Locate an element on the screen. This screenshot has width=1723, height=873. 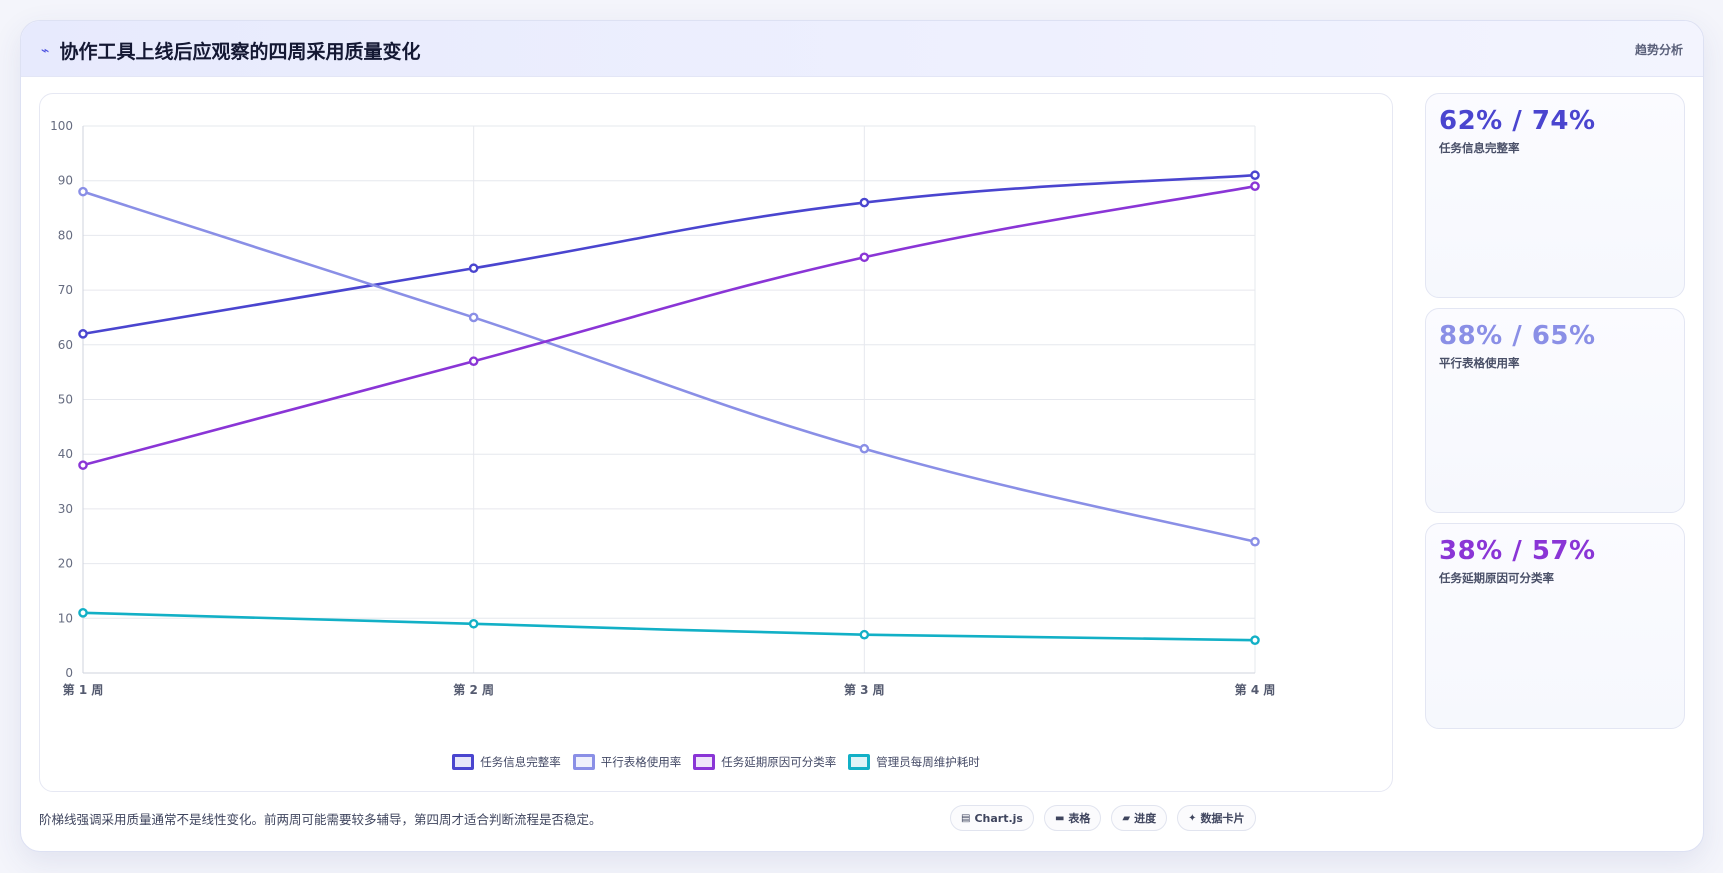
y-tick-label: 0 is located at coordinates (69, 673).